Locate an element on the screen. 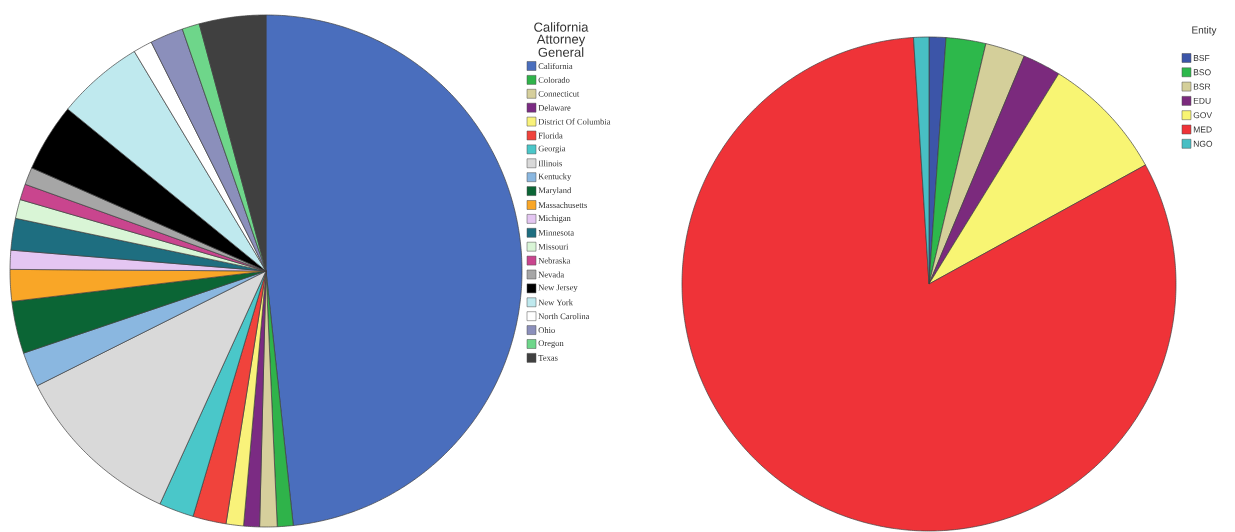 The height and width of the screenshot is (532, 1235). legend-label: BSR is located at coordinates (1202, 86).